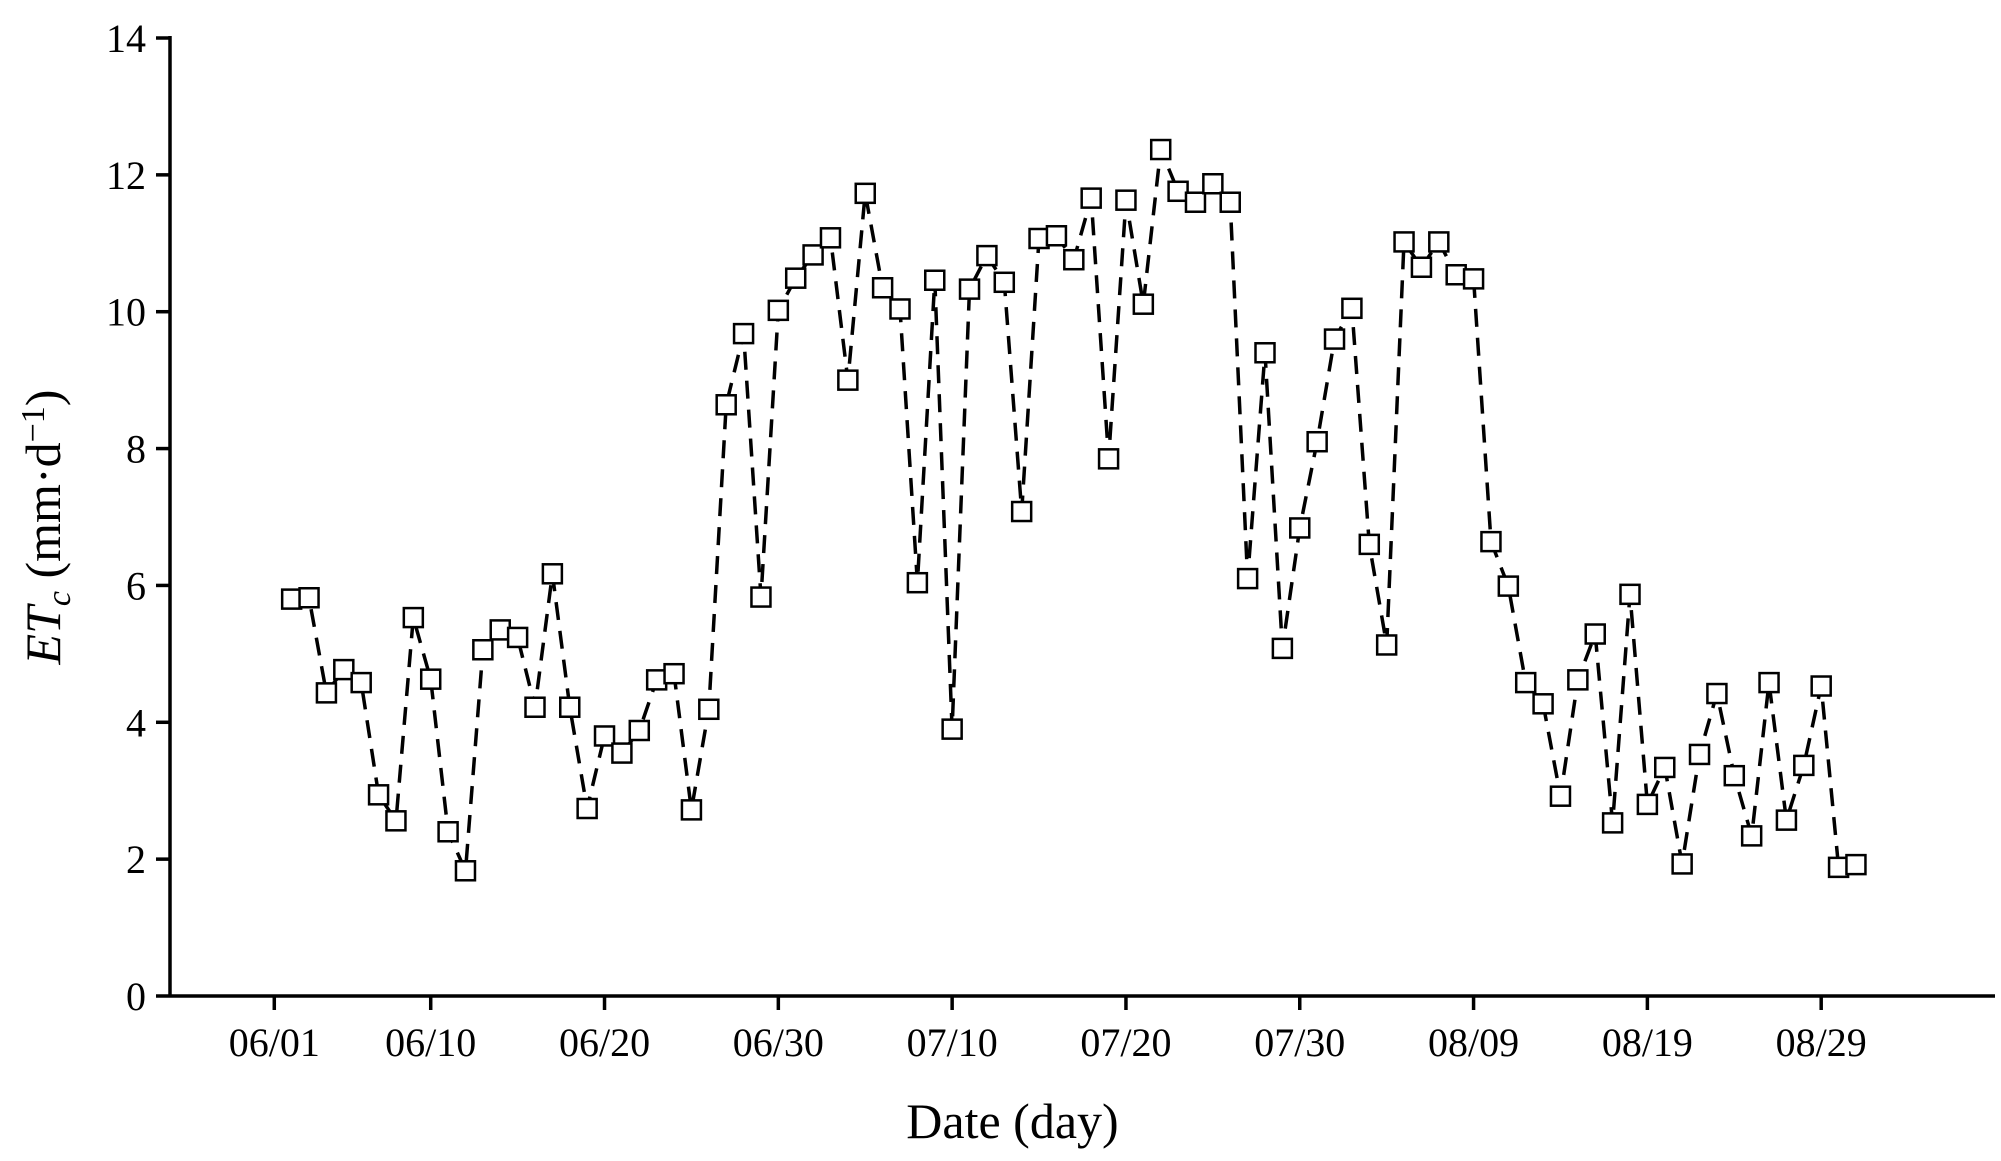 The height and width of the screenshot is (1161, 2001). Describe the element at coordinates (1125, 1042) in the screenshot. I see `x-tick-label: 07/20` at that location.